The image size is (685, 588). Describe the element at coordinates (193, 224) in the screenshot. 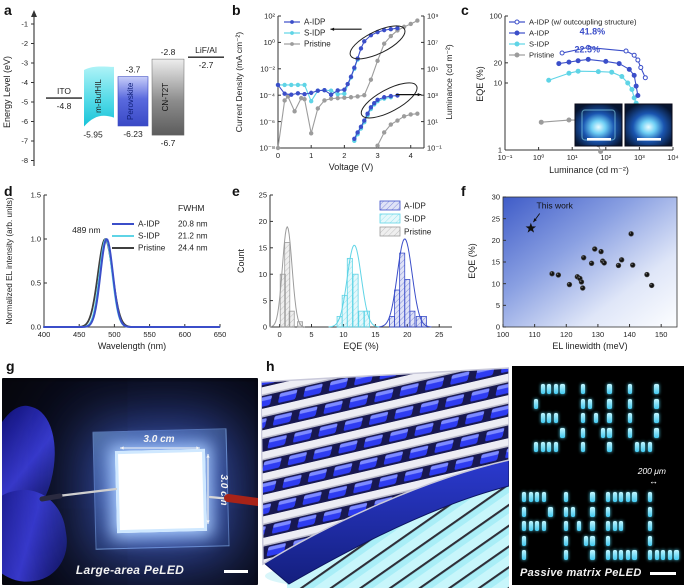

I see `svg-text: 20.8 nm` at that location.